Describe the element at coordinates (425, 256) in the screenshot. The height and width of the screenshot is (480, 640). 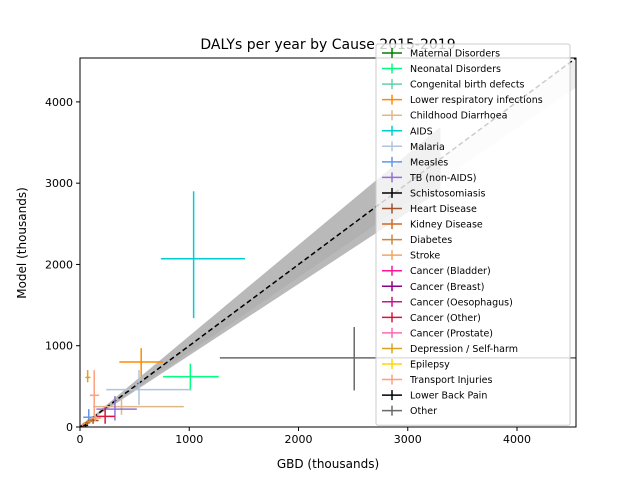
I see `legend-label: Stroke` at that location.